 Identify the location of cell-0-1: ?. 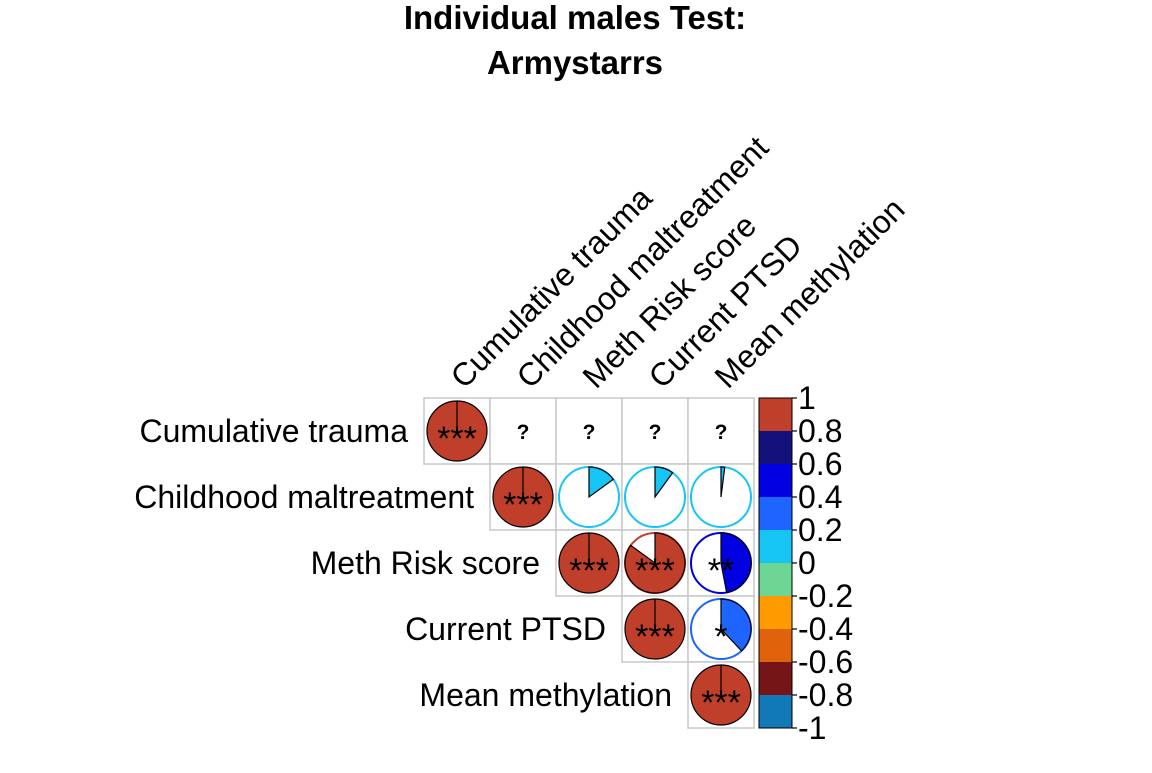
(523, 431).